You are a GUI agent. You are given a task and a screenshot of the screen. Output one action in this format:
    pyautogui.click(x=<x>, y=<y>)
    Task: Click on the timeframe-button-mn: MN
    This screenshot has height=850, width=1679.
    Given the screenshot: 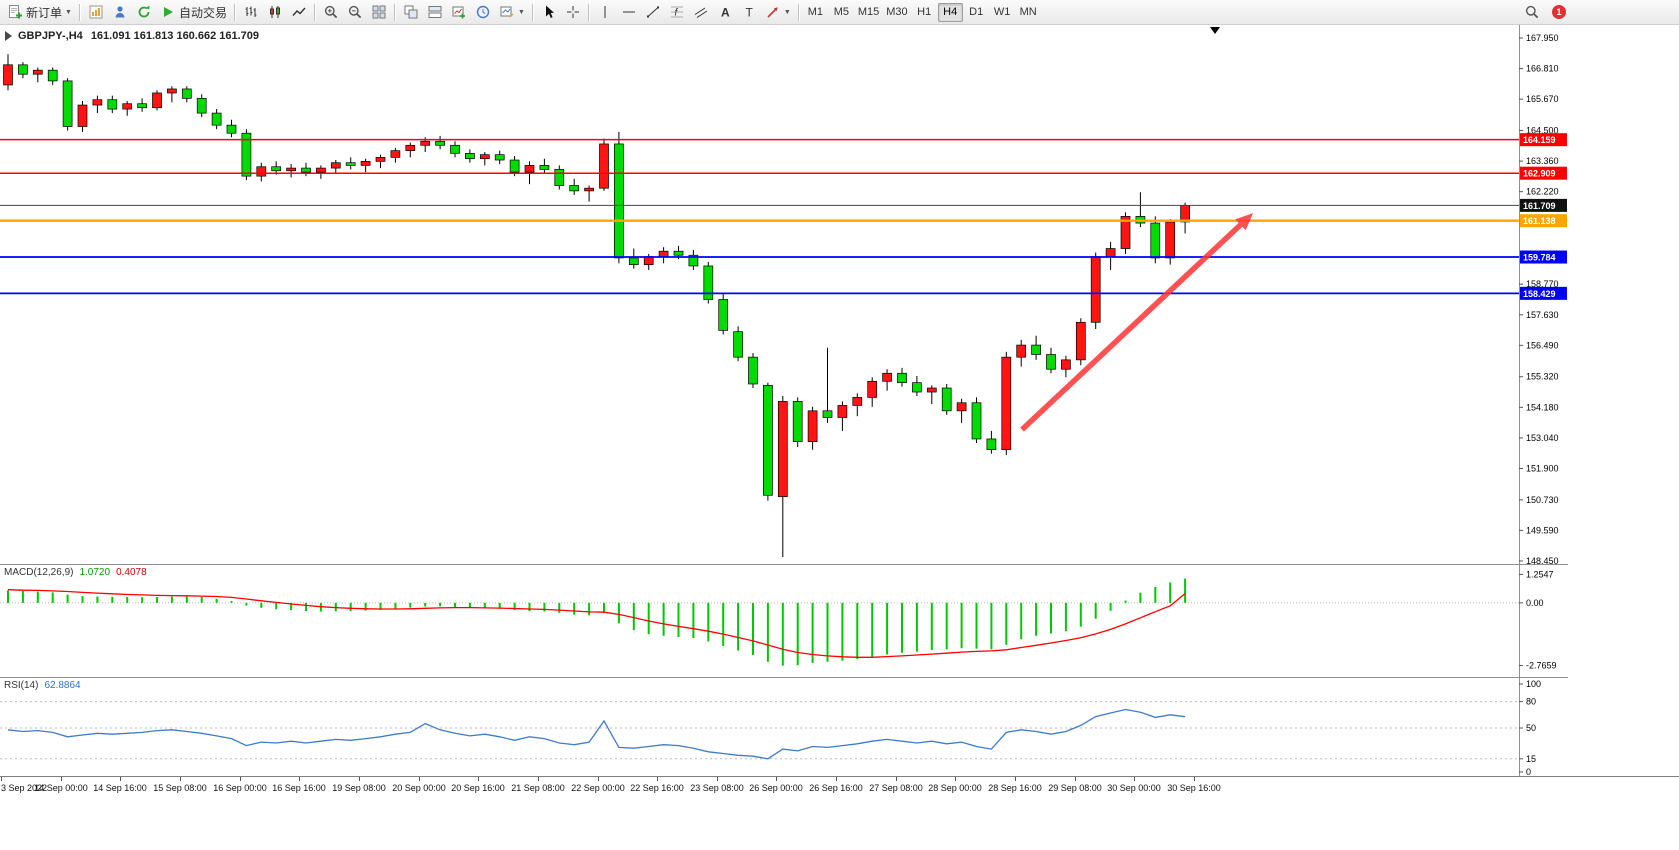 What is the action you would take?
    pyautogui.click(x=1028, y=12)
    